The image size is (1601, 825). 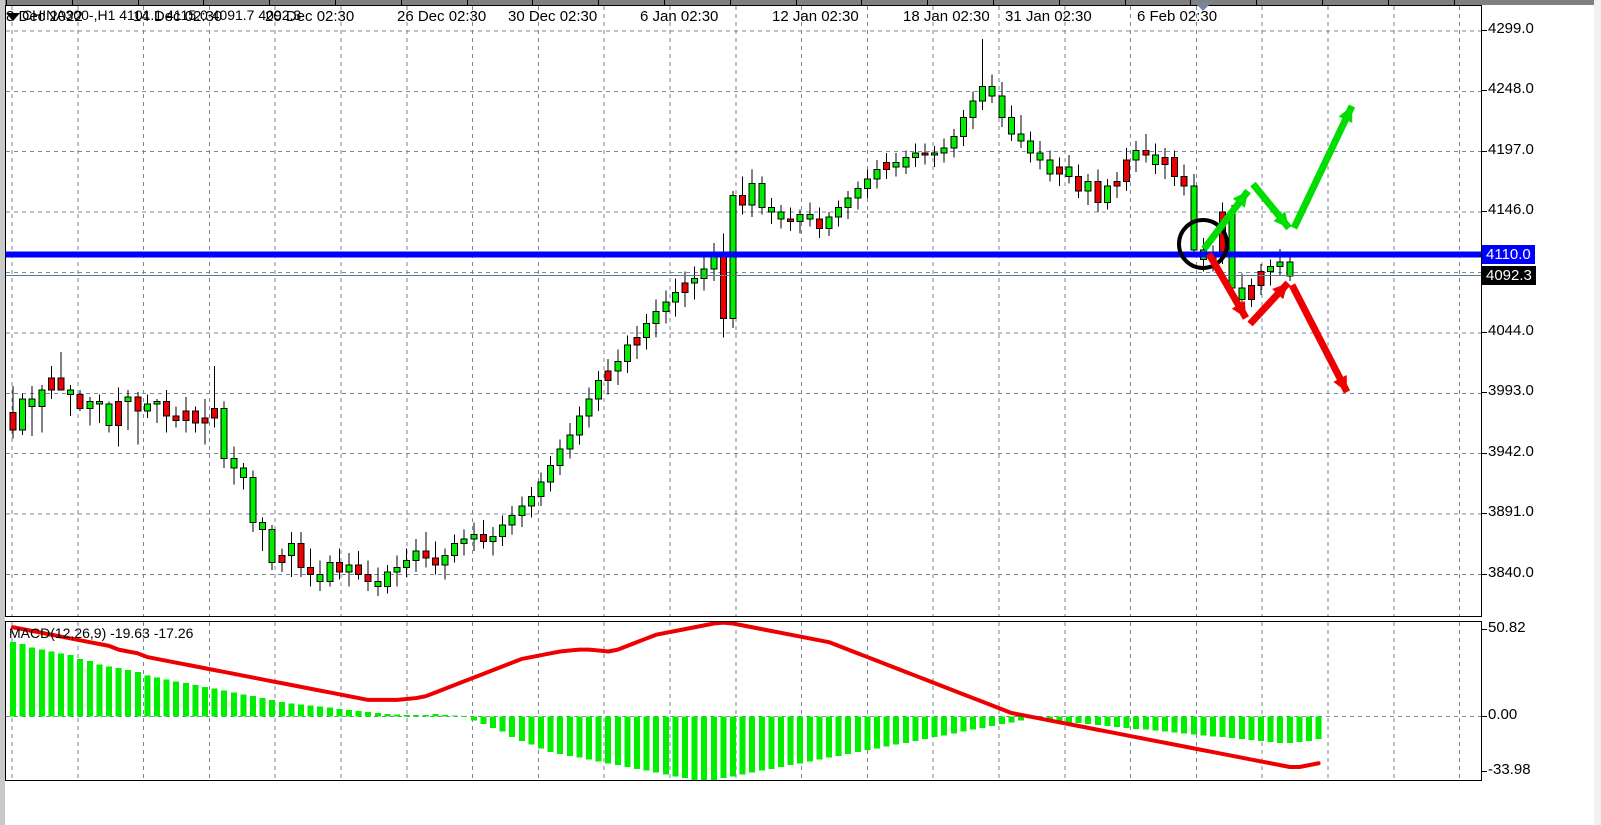 I want to click on time-tick-label: 8 Dec 2022, so click(x=44, y=16).